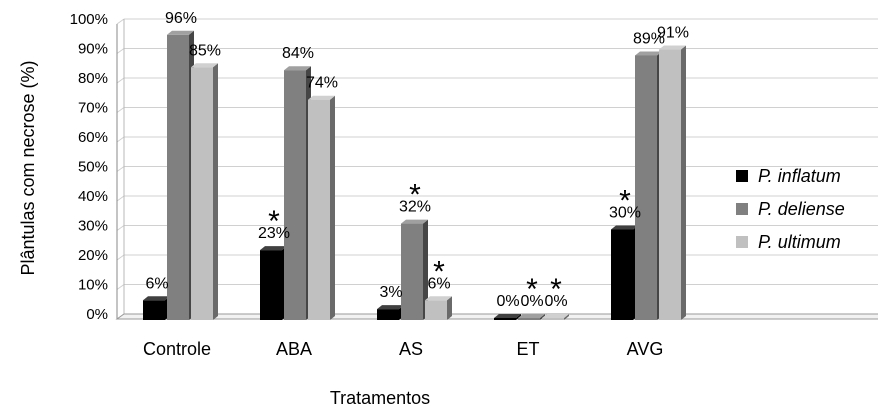 The width and height of the screenshot is (878, 416). Describe the element at coordinates (93, 226) in the screenshot. I see `y-tick-label: 30%` at that location.